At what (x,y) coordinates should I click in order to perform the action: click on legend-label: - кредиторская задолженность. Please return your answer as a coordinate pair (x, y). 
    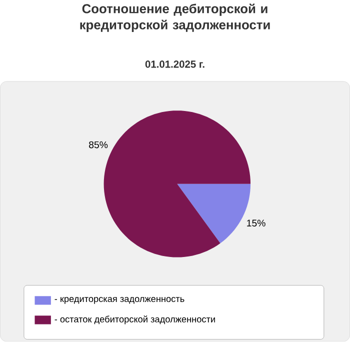
    Looking at the image, I should click on (119, 300).